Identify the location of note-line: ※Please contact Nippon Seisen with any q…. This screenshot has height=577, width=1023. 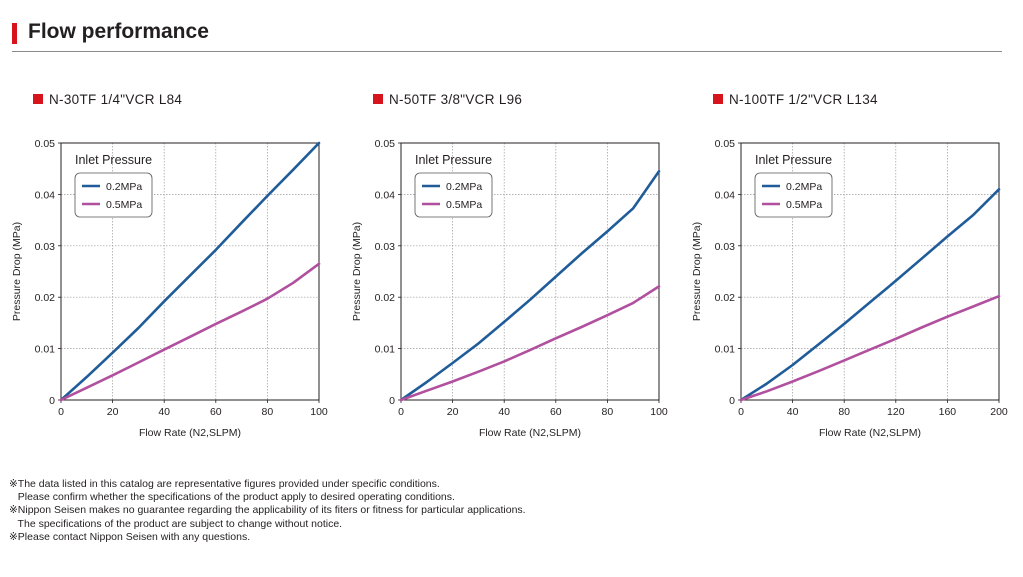
(130, 536).